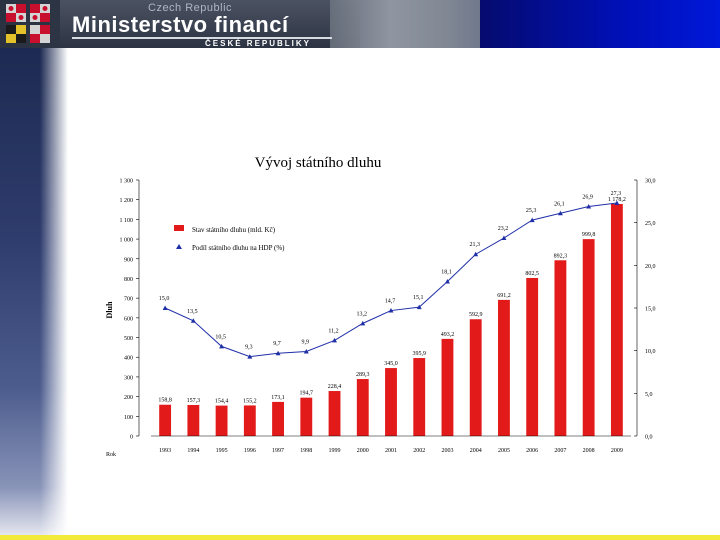 This screenshot has width=720, height=540. What do you see at coordinates (277, 344) in the screenshot?
I see `line-value-label: 9,7` at bounding box center [277, 344].